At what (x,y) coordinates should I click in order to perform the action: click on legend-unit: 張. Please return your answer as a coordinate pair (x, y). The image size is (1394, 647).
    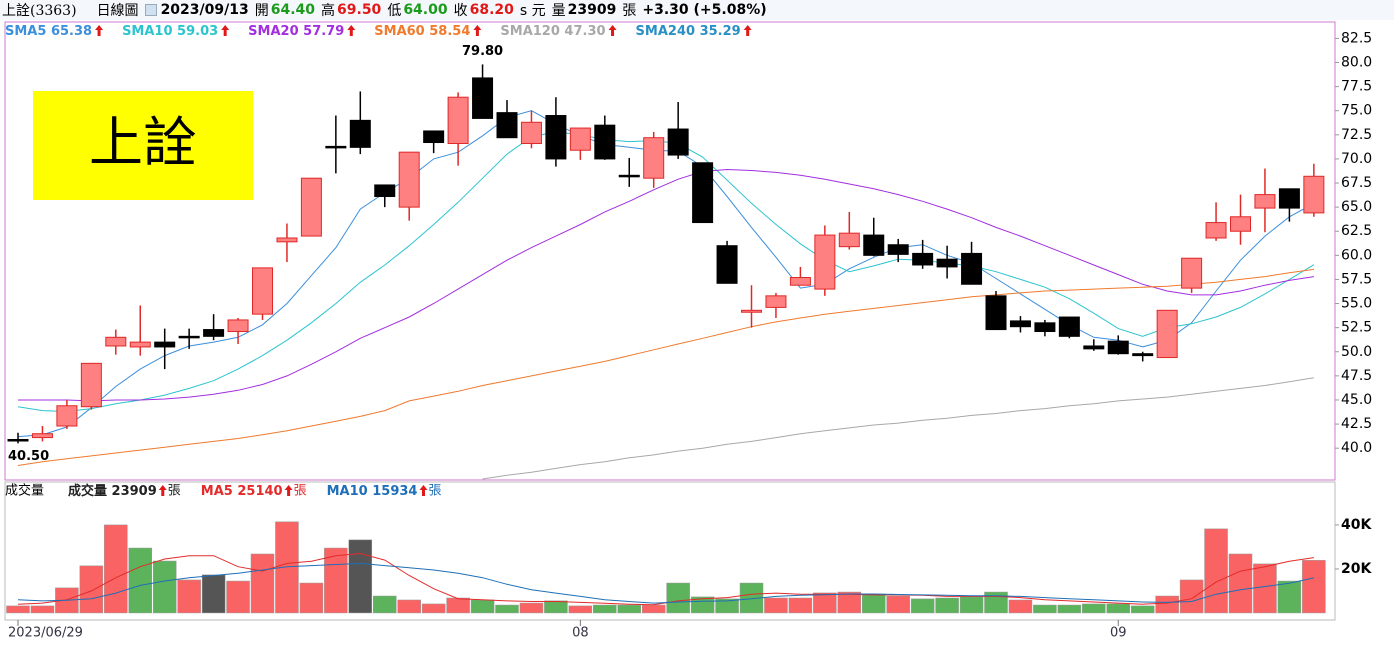
    Looking at the image, I should click on (300, 491).